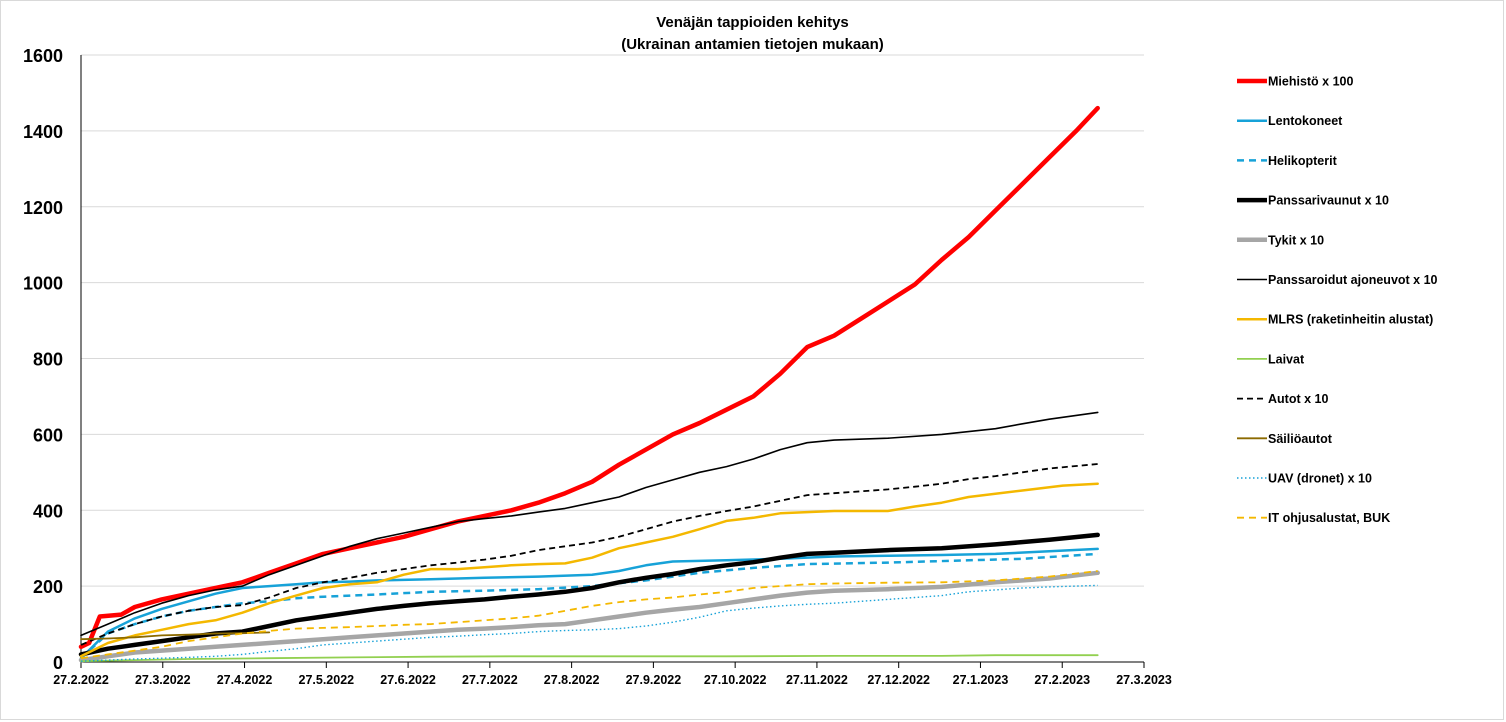  Describe the element at coordinates (1305, 121) in the screenshot. I see `legend-label: Lentokoneet` at that location.